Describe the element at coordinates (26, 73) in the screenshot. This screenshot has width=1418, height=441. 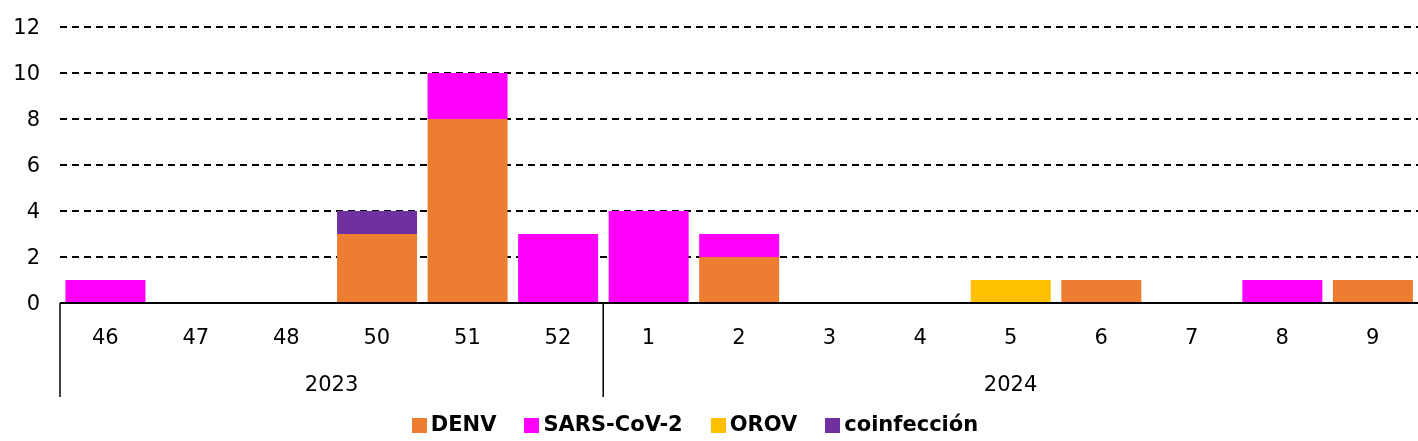
I see `y-tick-label: 10` at that location.